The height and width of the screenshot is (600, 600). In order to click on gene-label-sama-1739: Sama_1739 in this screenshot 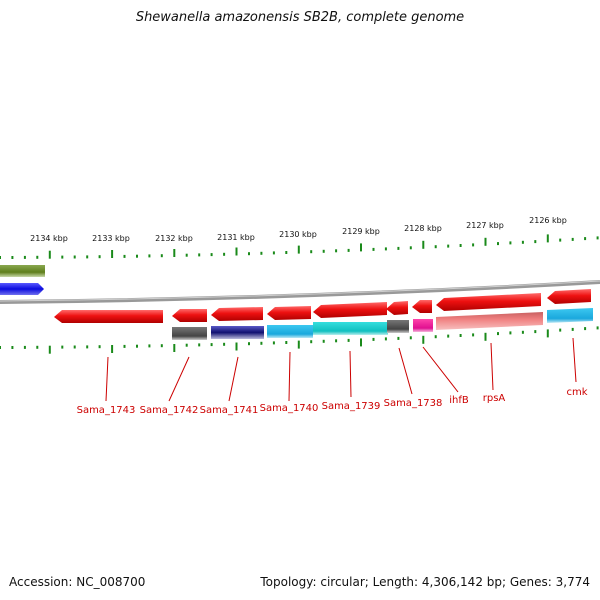, I will do `click(351, 406)`.